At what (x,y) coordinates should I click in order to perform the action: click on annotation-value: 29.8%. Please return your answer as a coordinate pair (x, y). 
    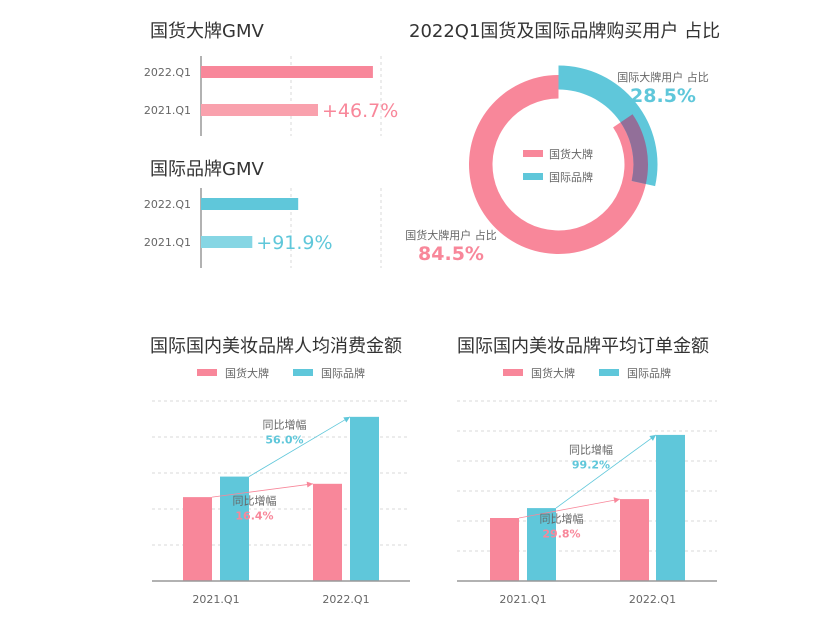
    Looking at the image, I should click on (561, 534).